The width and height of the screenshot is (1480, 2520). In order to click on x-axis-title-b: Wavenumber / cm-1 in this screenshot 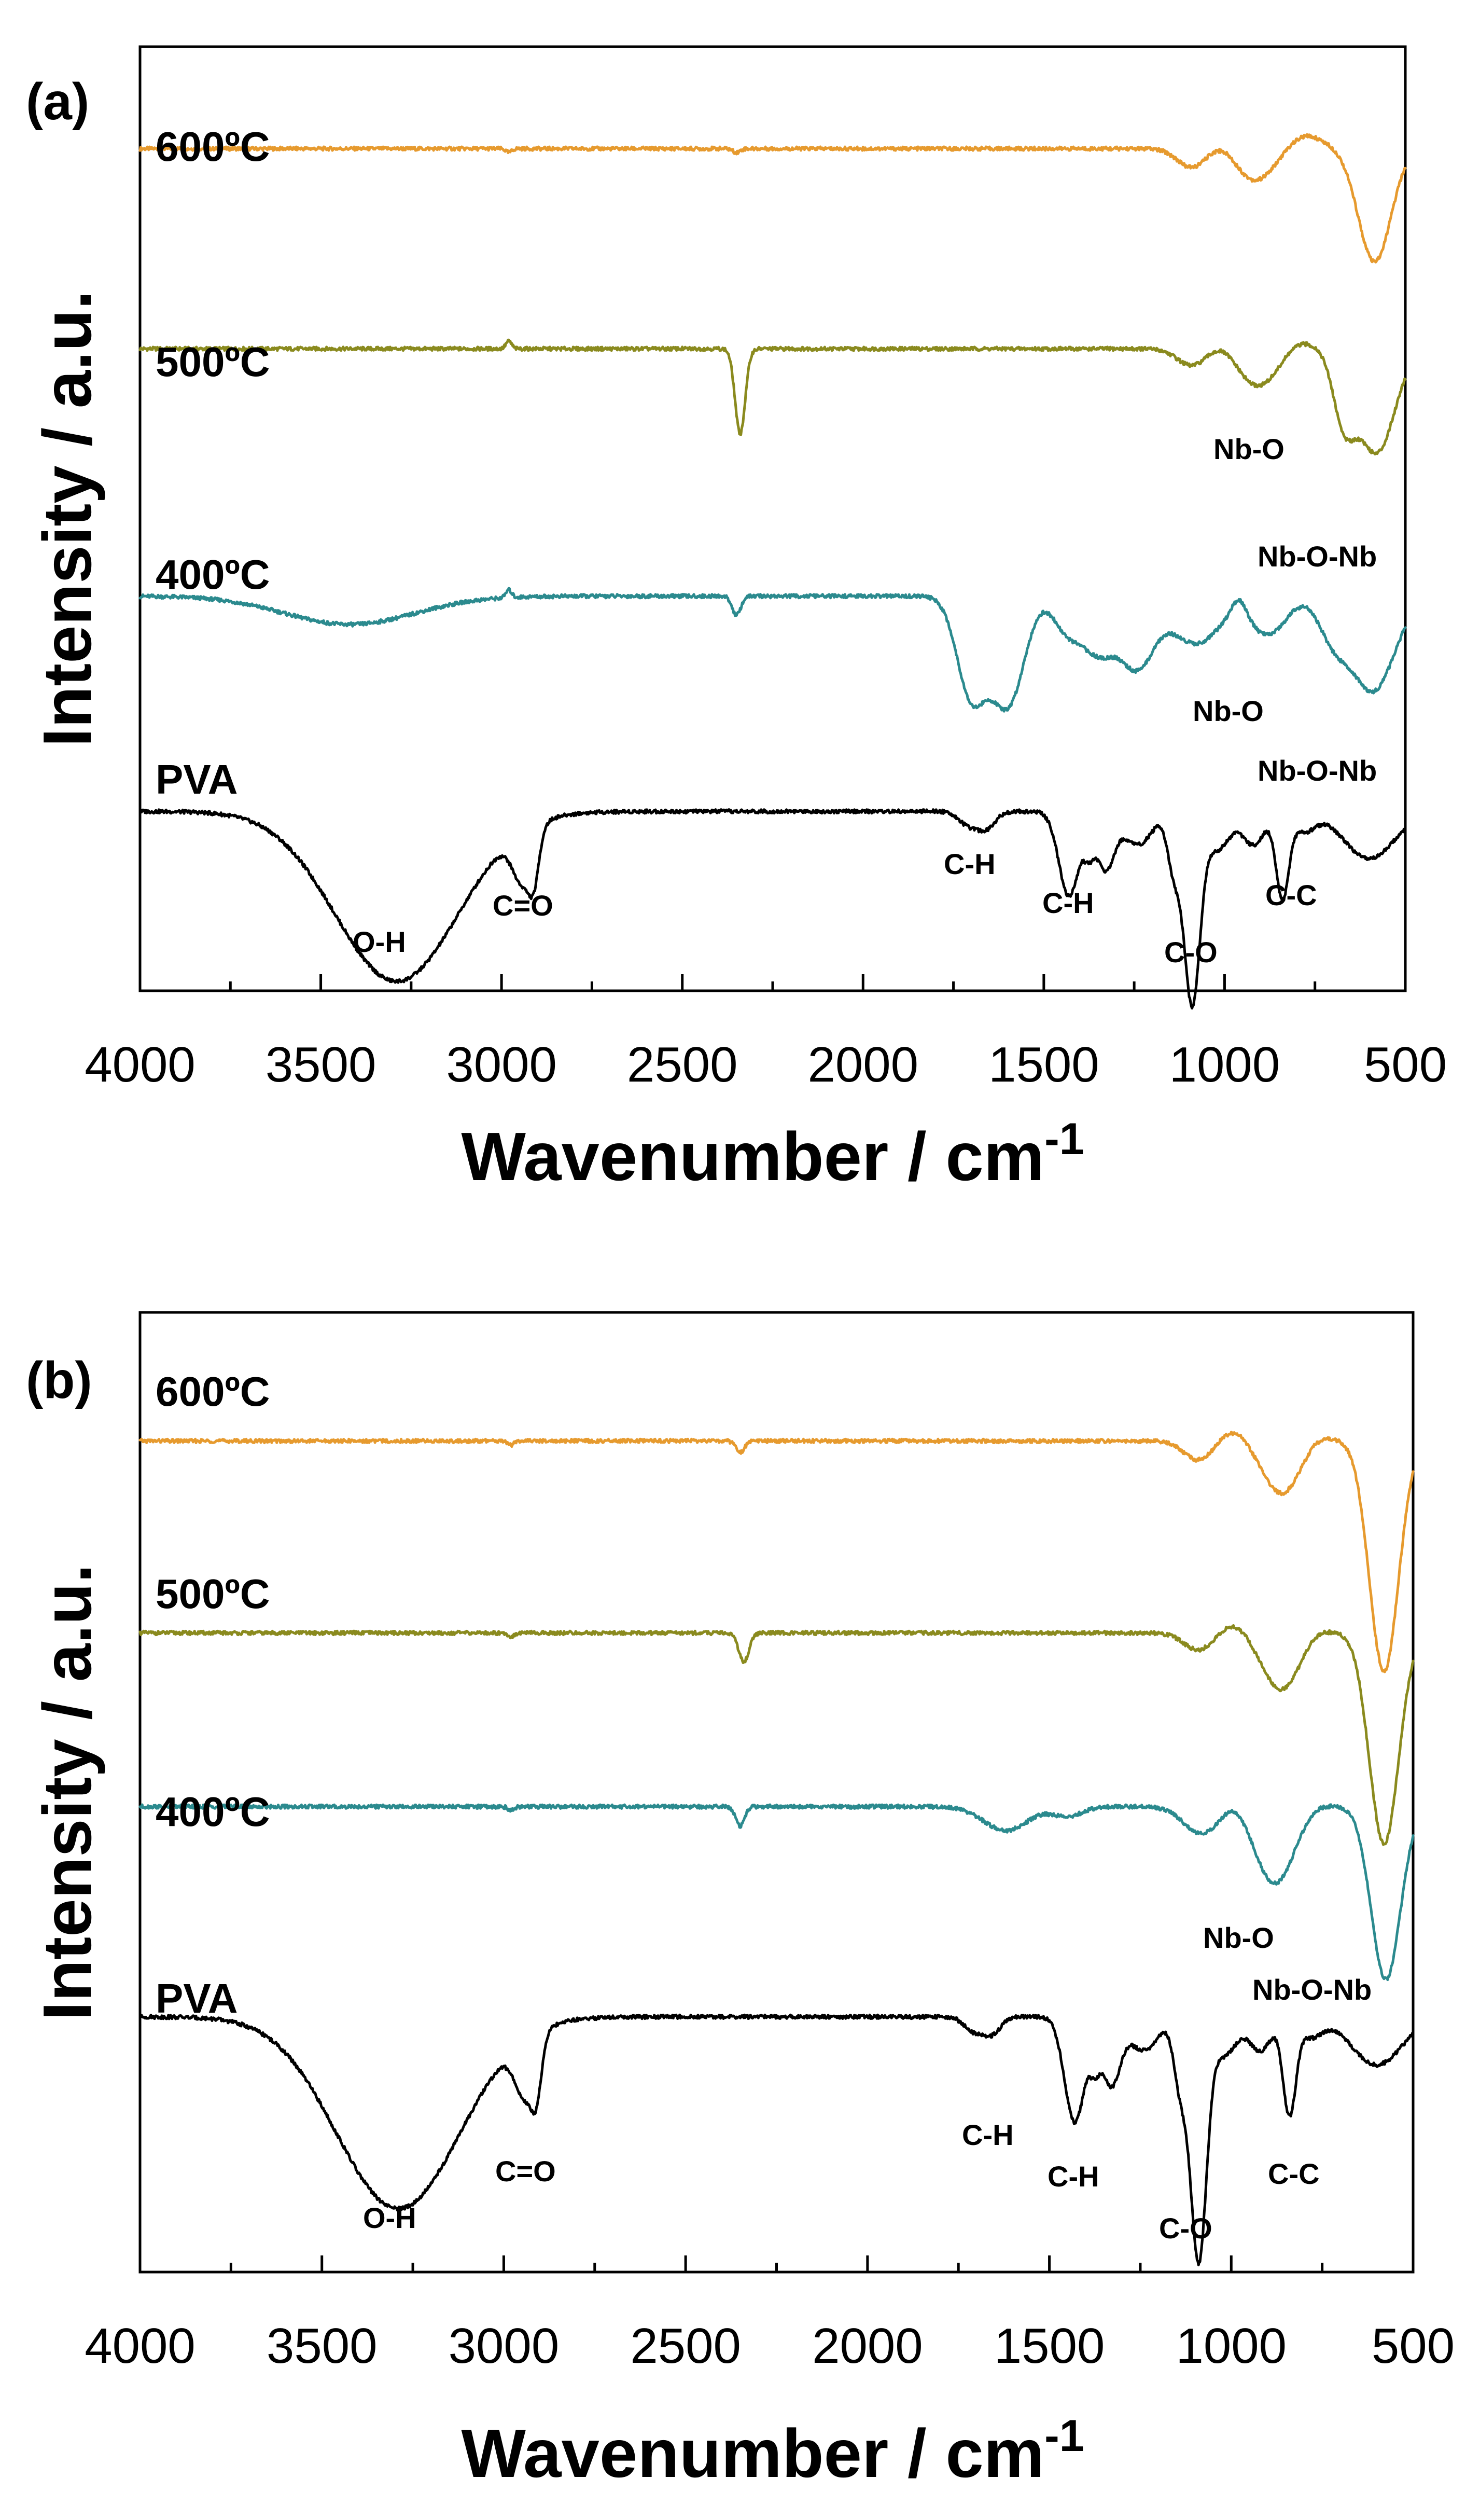, I will do `click(772, 2451)`.